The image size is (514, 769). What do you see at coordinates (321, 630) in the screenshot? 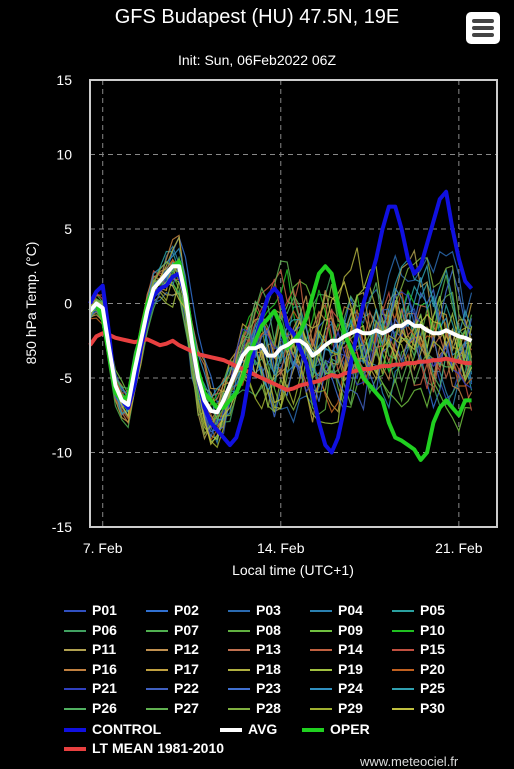
I see `legend-item-p09-swatch` at bounding box center [321, 630].